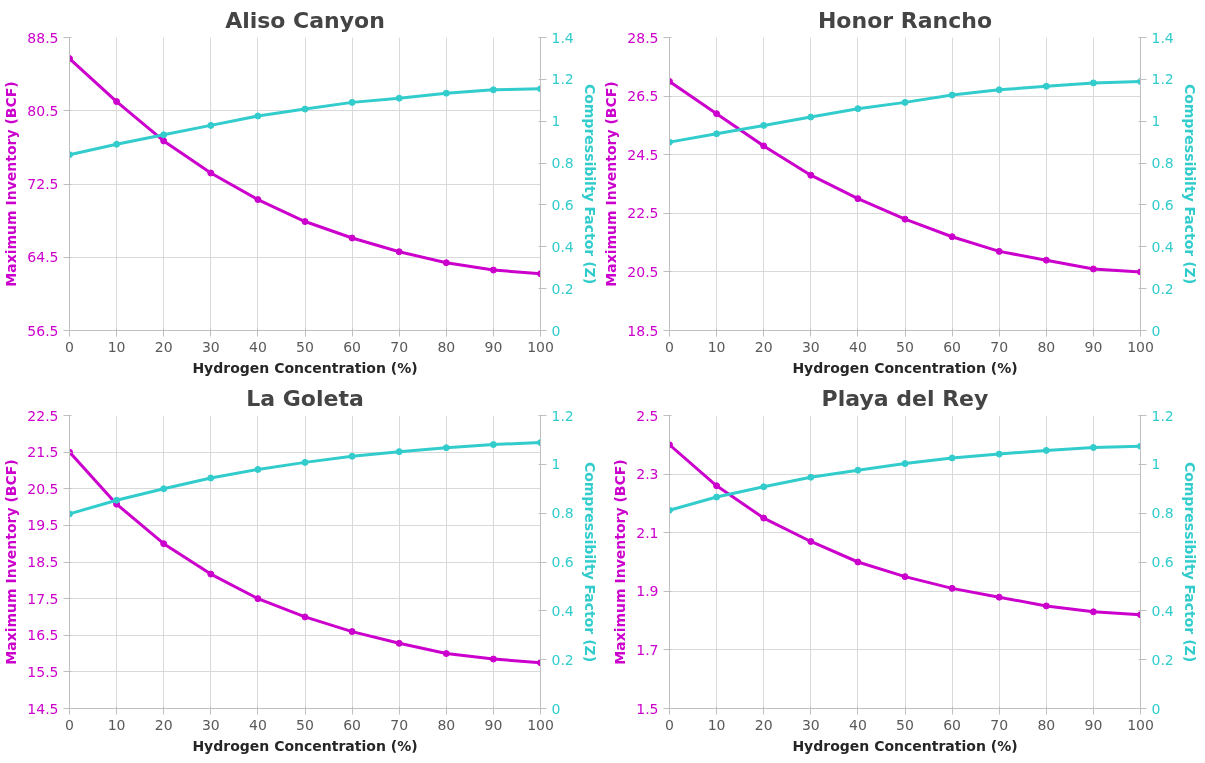 The width and height of the screenshot is (1205, 763). What do you see at coordinates (43, 184) in the screenshot?
I see `y-tick-label: 72.5` at bounding box center [43, 184].